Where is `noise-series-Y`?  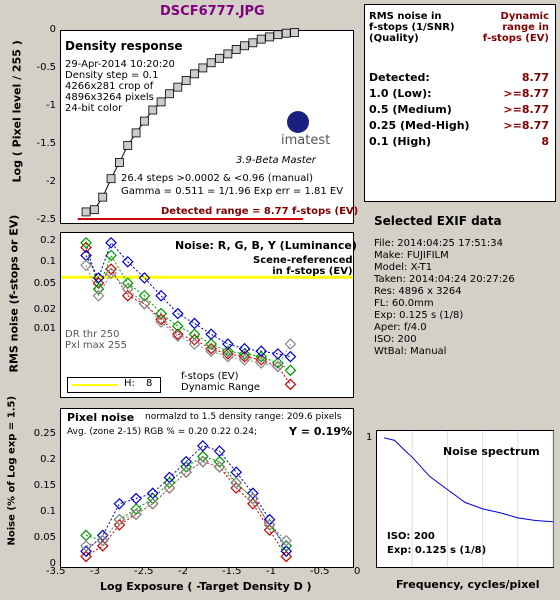 noise-series-Y is located at coordinates (188, 316).